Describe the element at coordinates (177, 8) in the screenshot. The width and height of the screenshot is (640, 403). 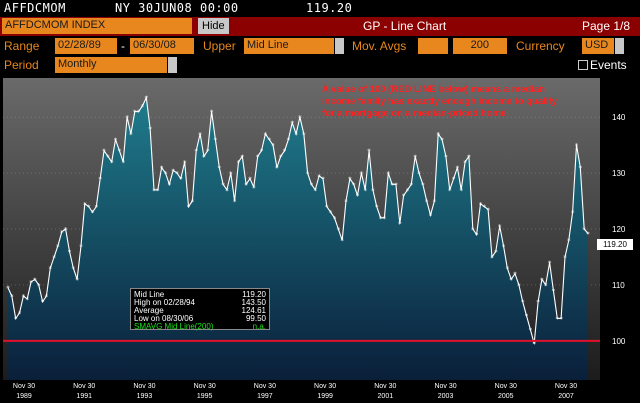
I see `exchange-date-time: NY 30JUN08 00:00` at that location.